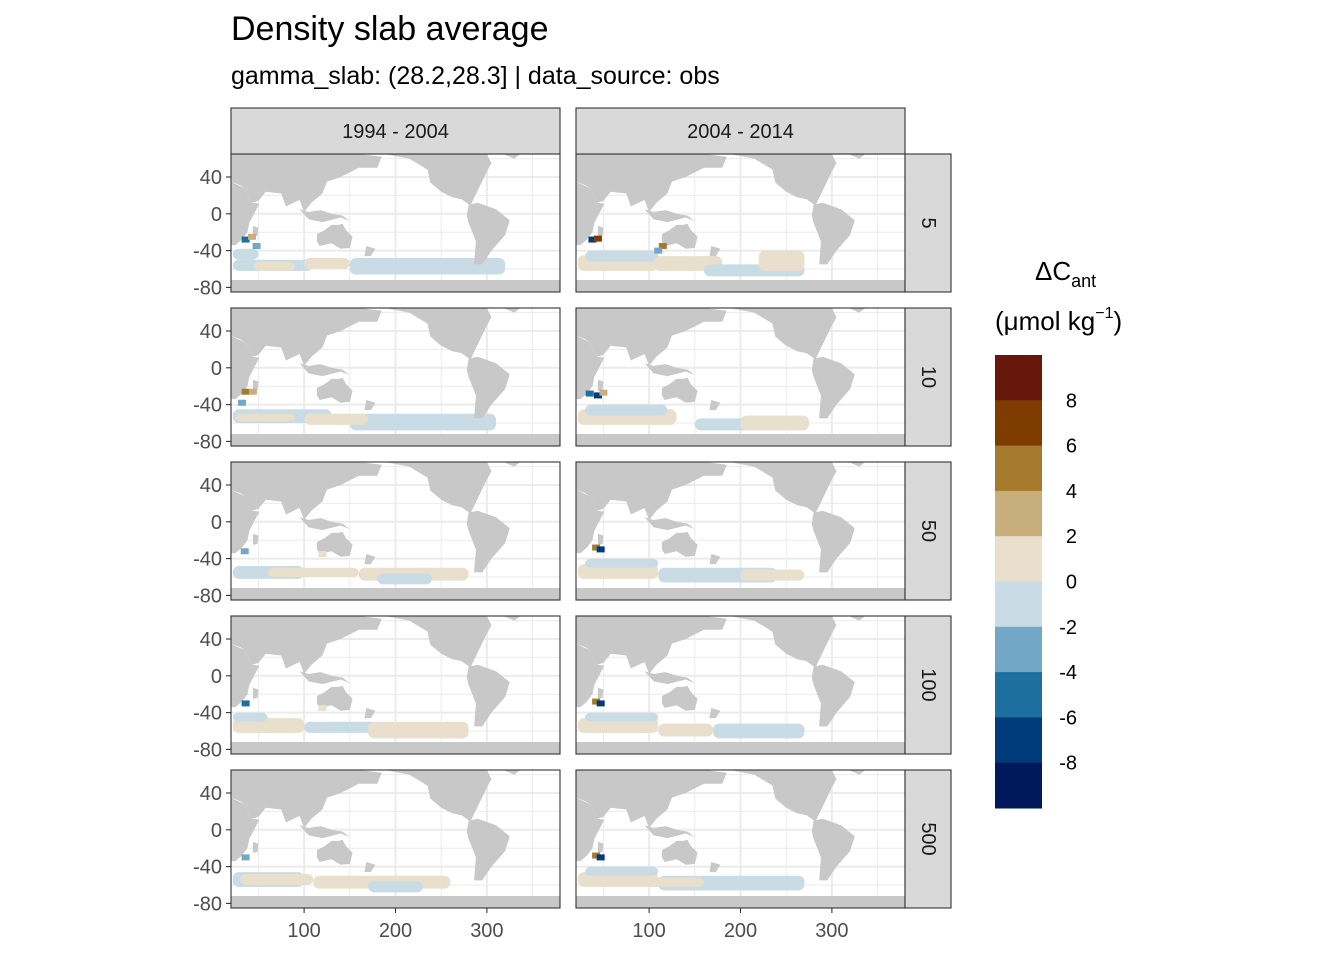  What do you see at coordinates (740, 931) in the screenshot?
I see `x-tick-label: 200` at bounding box center [740, 931].